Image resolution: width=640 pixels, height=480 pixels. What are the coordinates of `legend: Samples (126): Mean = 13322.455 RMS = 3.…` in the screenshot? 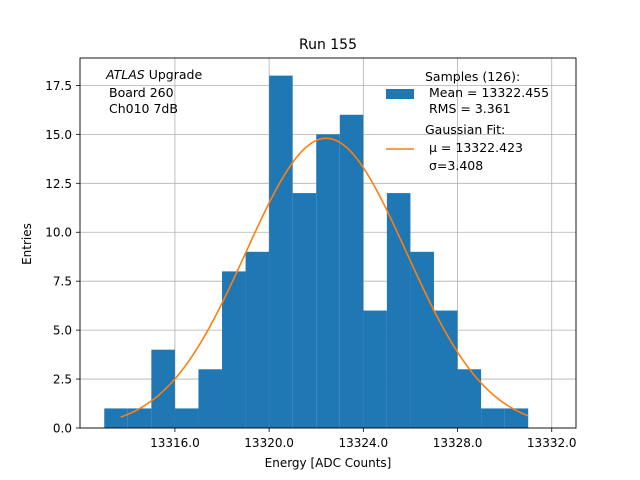 It's located at (467, 121).